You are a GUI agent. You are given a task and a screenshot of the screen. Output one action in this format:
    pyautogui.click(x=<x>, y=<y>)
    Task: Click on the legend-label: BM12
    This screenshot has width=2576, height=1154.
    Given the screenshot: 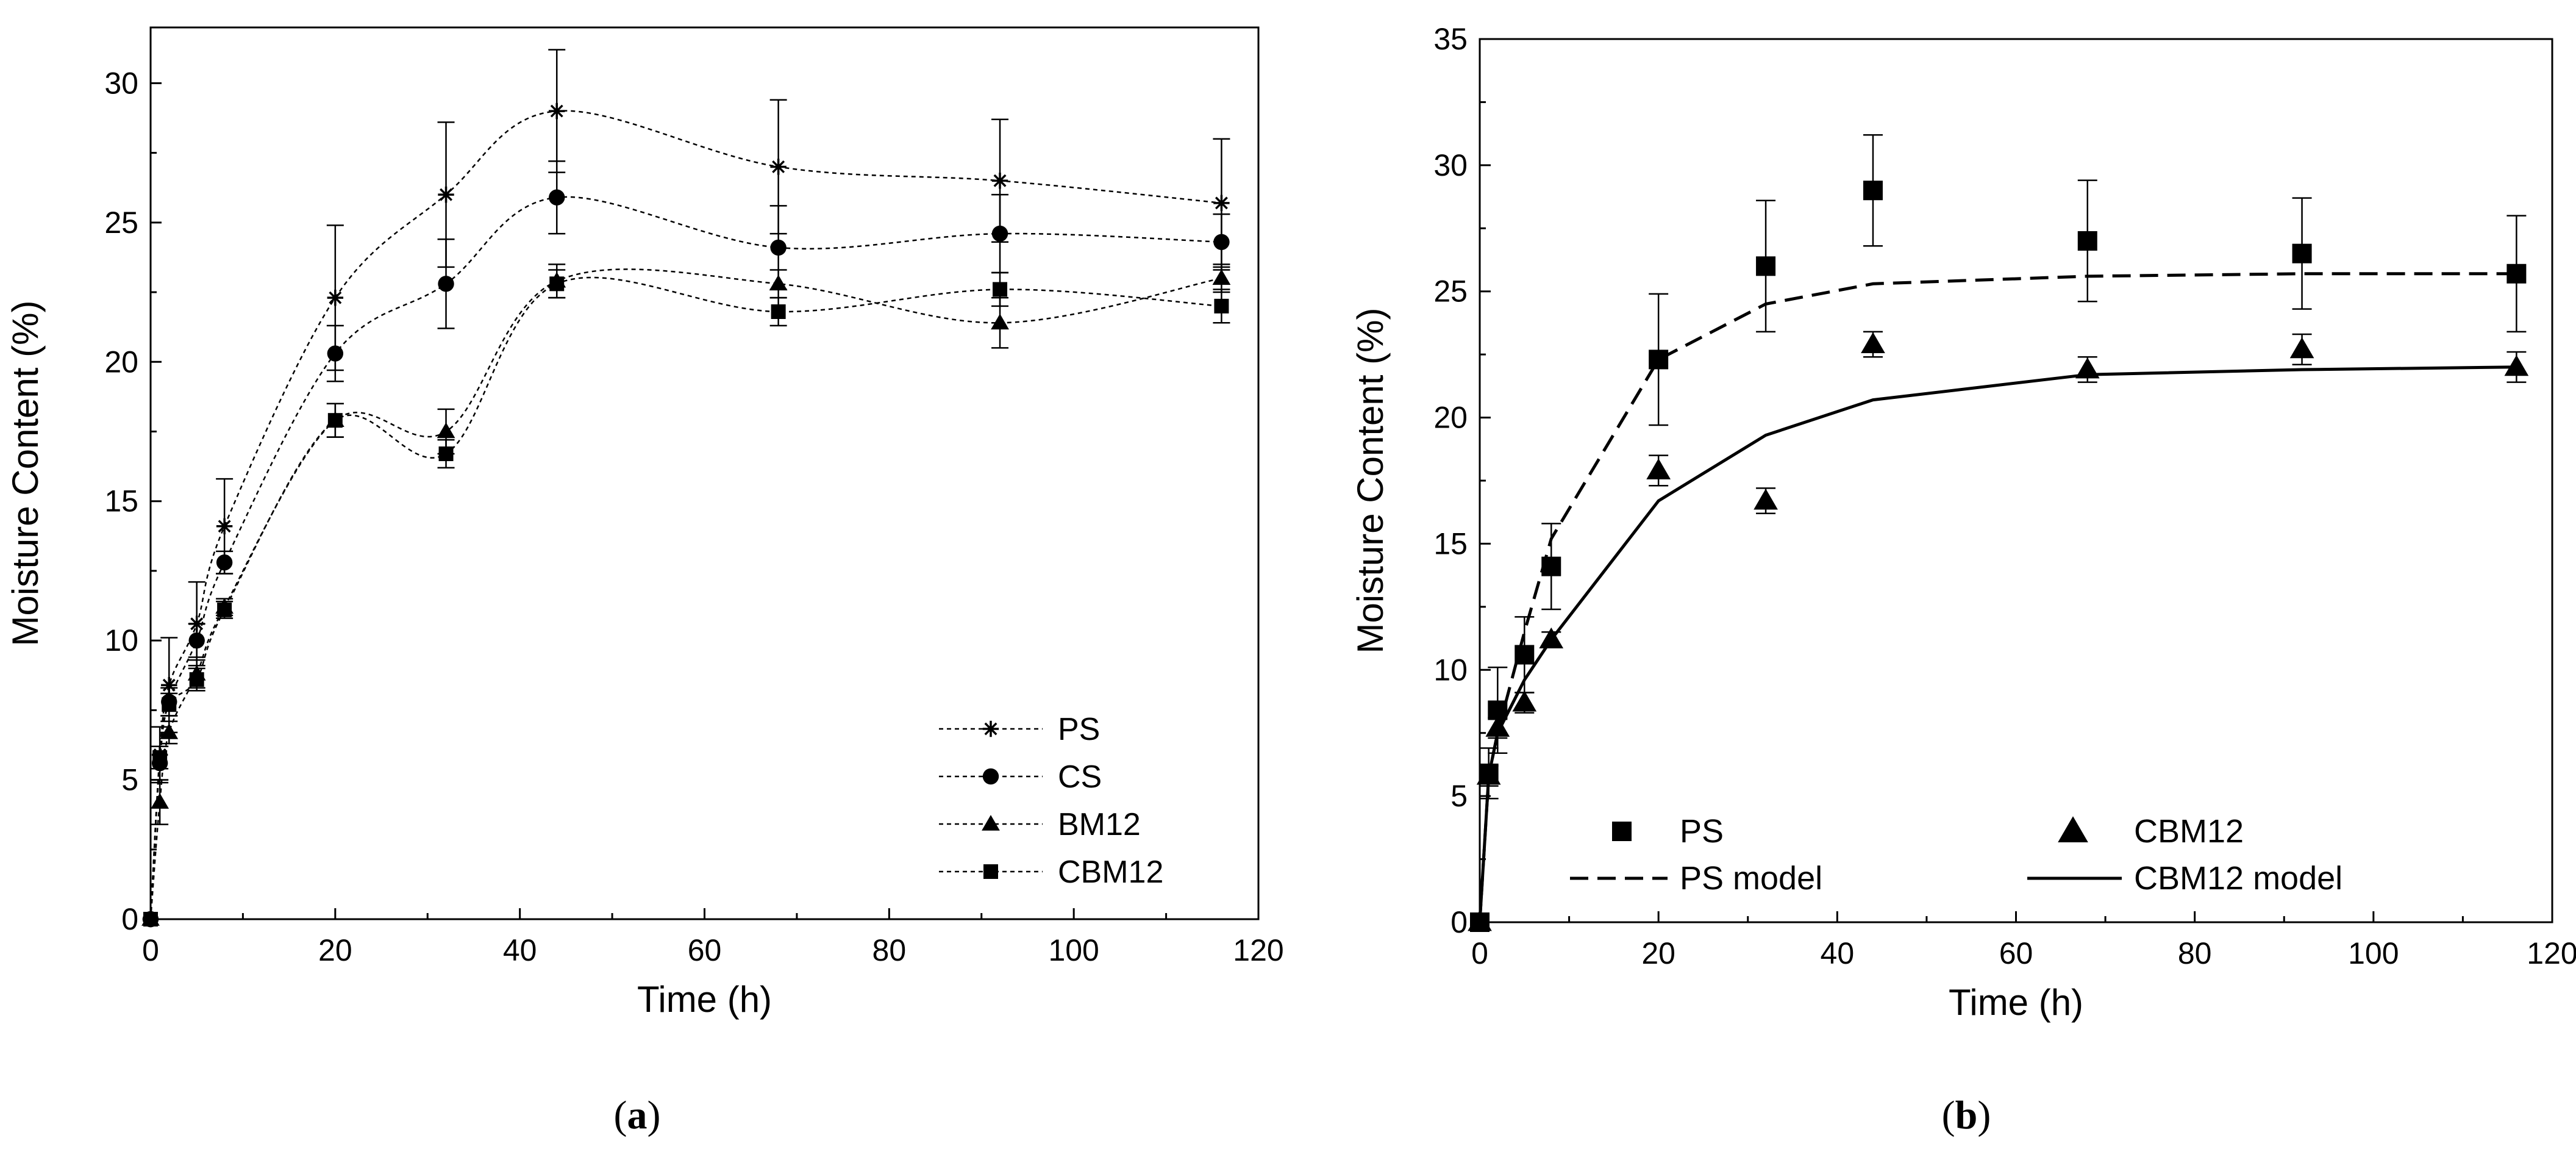 What is the action you would take?
    pyautogui.click(x=1099, y=824)
    